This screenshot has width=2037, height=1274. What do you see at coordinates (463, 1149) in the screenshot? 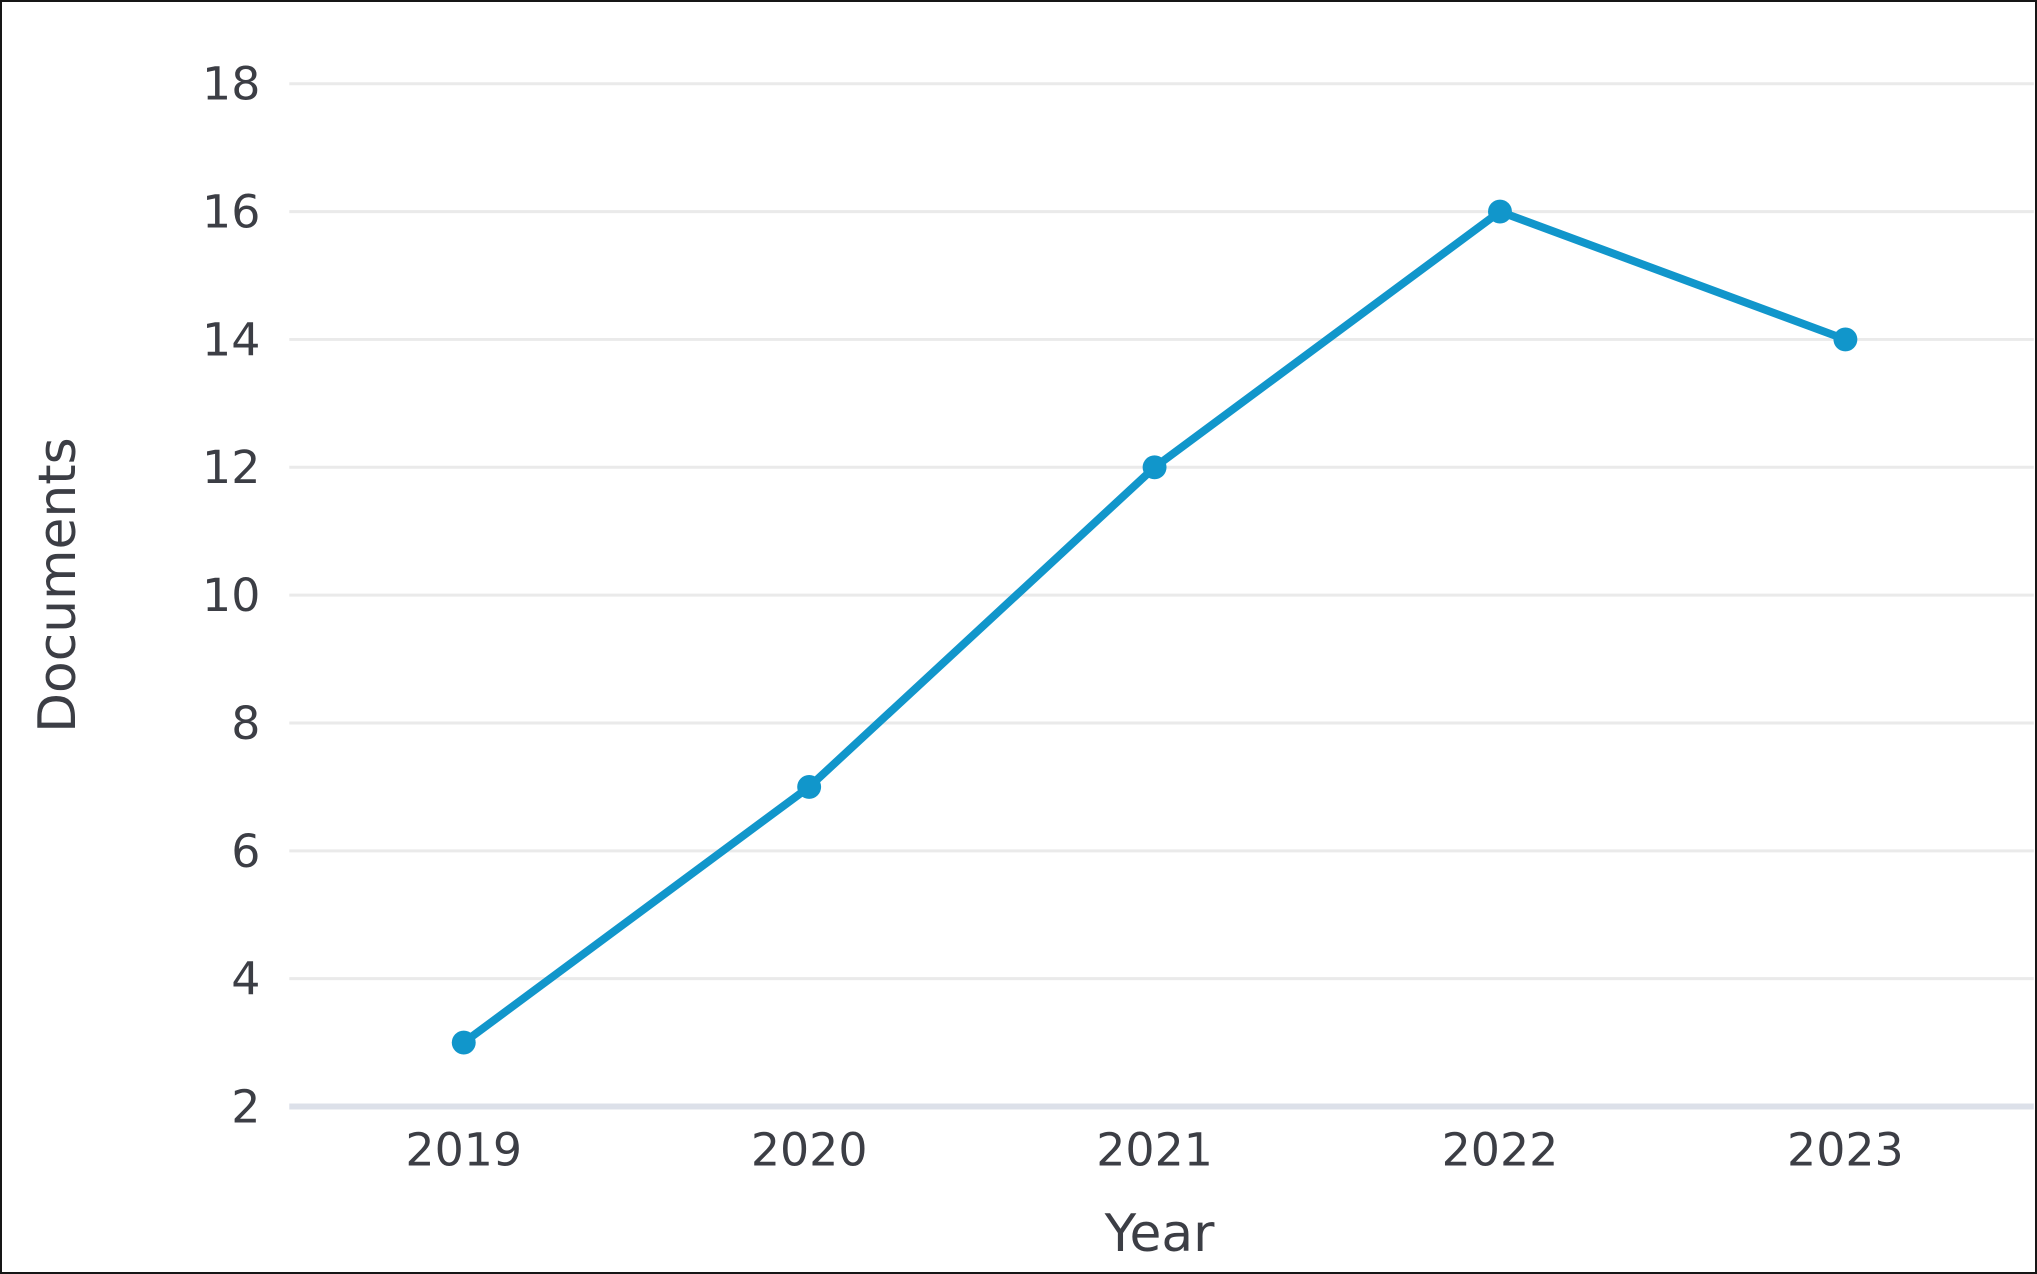
I see `x-tick-label: 2019` at bounding box center [463, 1149].